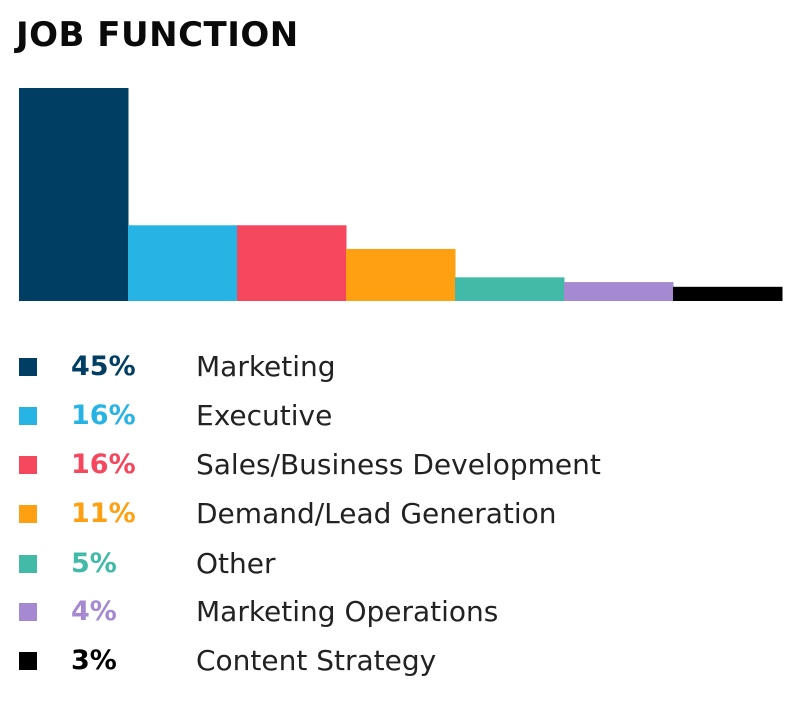  What do you see at coordinates (400, 416) in the screenshot?
I see `legend-item: 16% Executive` at bounding box center [400, 416].